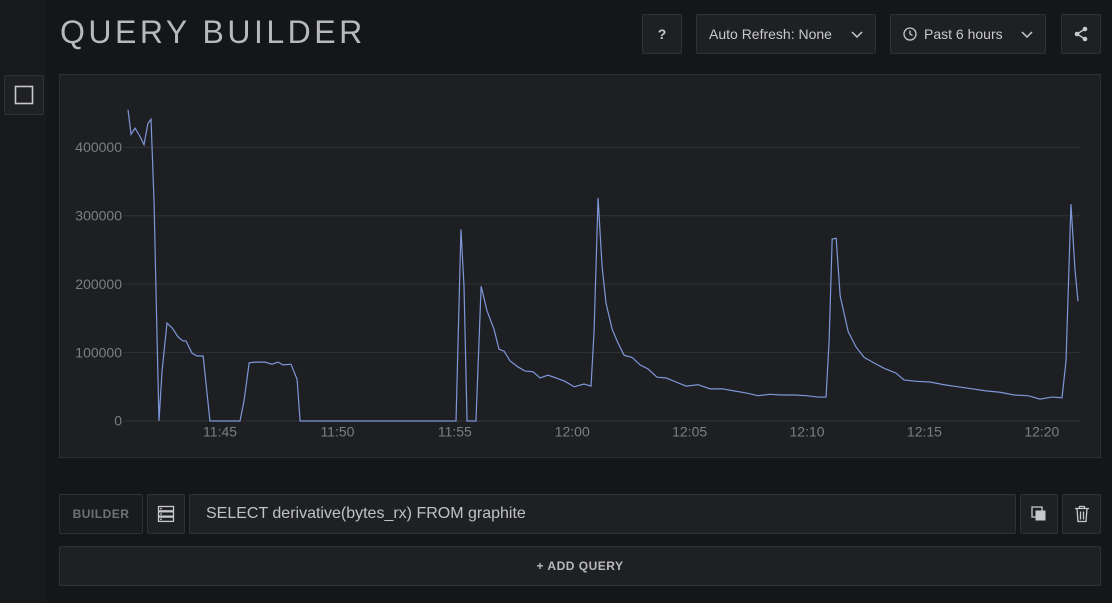  I want to click on panel-toggle, so click(24, 95).